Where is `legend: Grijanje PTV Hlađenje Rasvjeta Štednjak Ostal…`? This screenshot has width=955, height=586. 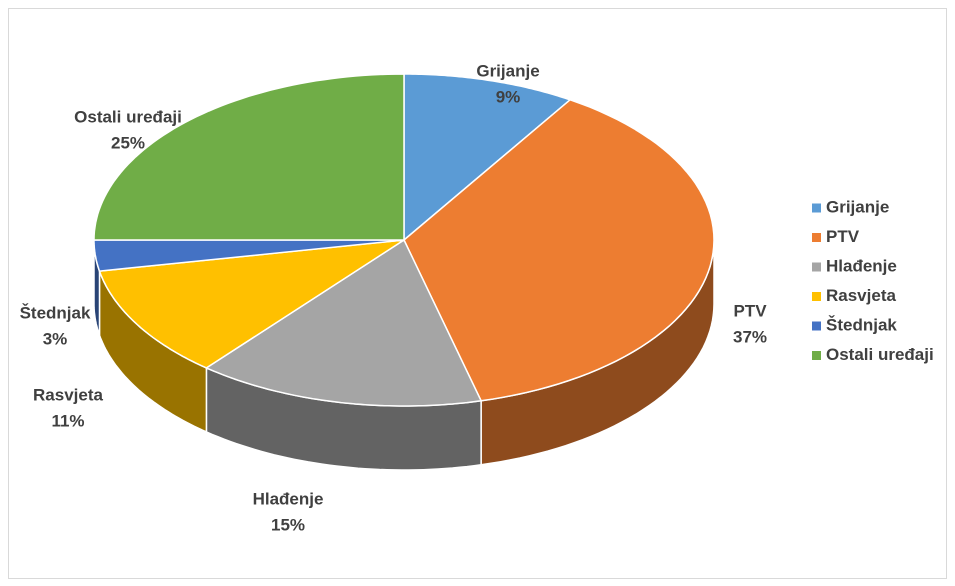
legend: Grijanje PTV Hlađenje Rasvjeta Štednjak Ostal… is located at coordinates (873, 280).